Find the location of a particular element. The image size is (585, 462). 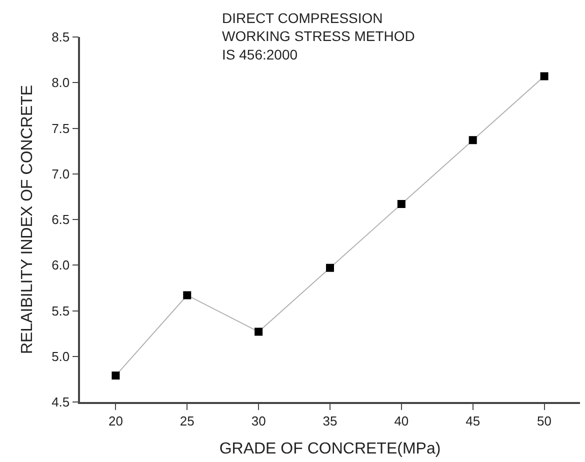

y-axis-title: RELAIBILITY INDEX OF CONCRETE is located at coordinates (27, 219).